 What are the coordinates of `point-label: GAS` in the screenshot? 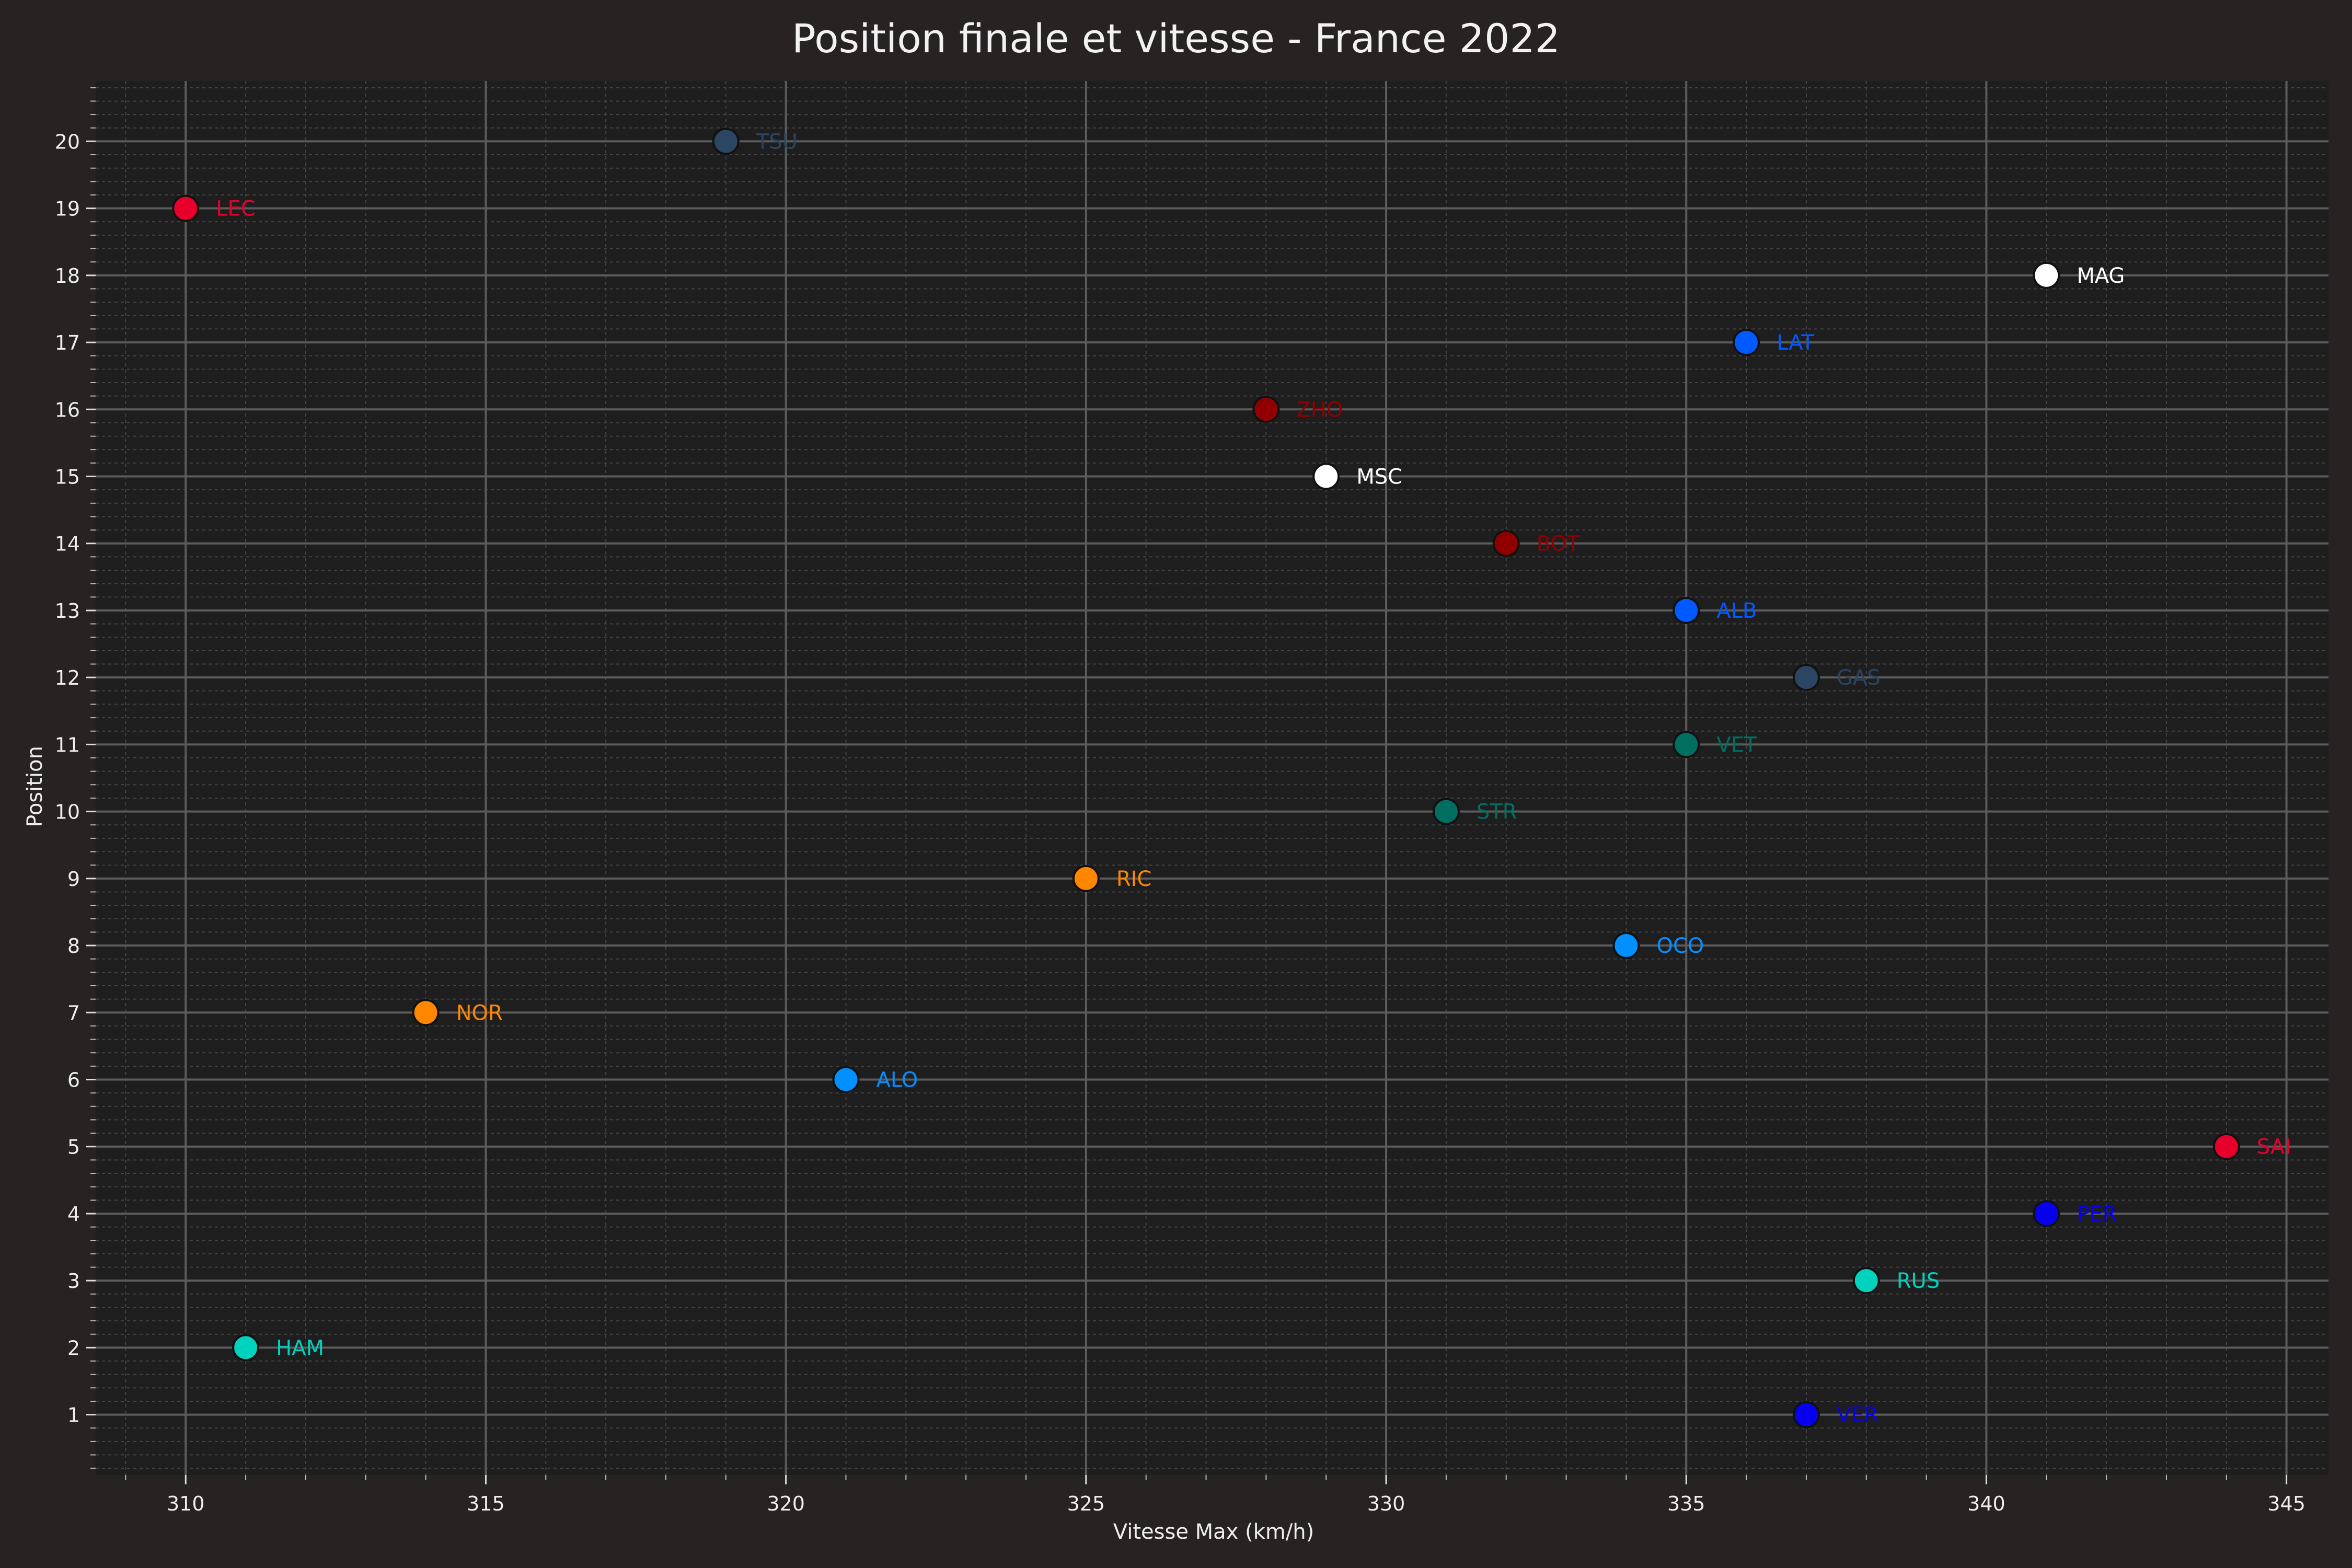 It's located at (1859, 678).